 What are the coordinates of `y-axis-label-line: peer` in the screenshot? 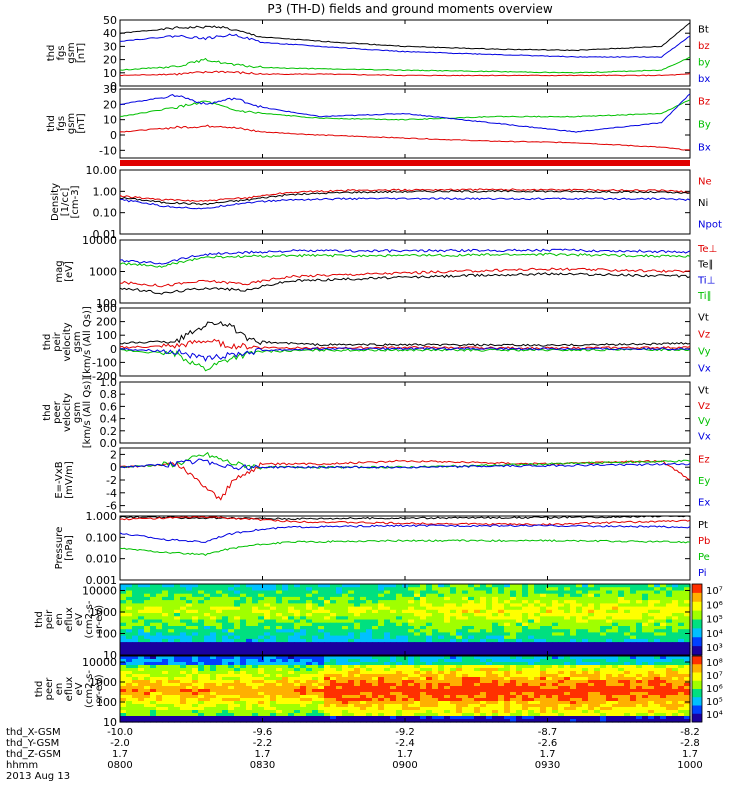 It's located at (49, 689).